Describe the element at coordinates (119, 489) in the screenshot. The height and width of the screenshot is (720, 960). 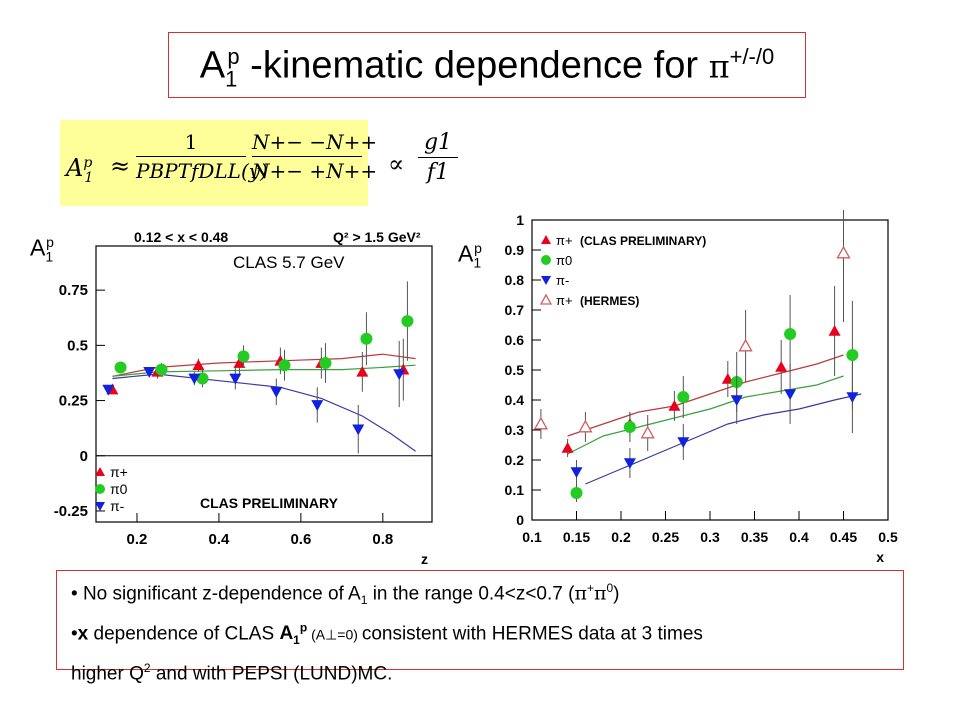
I see `legend-label: π0` at that location.